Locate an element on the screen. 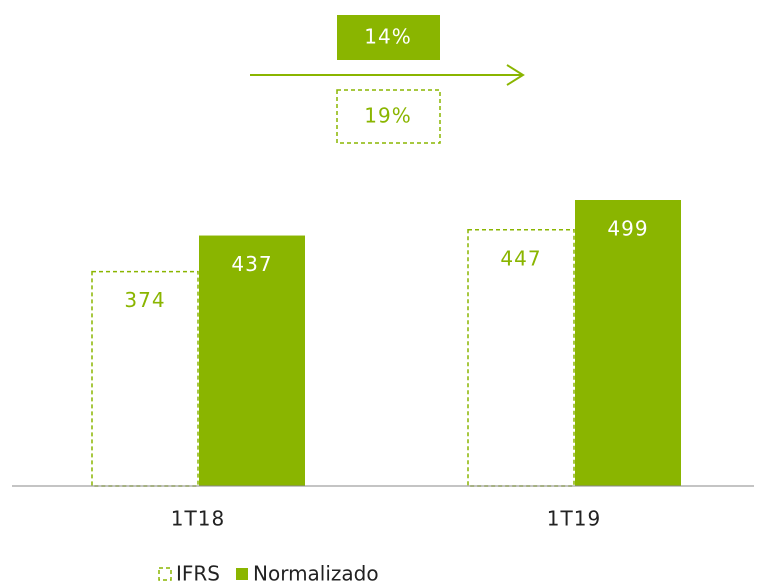 This screenshot has height=585, width=766. value-label: 447 is located at coordinates (520, 258).